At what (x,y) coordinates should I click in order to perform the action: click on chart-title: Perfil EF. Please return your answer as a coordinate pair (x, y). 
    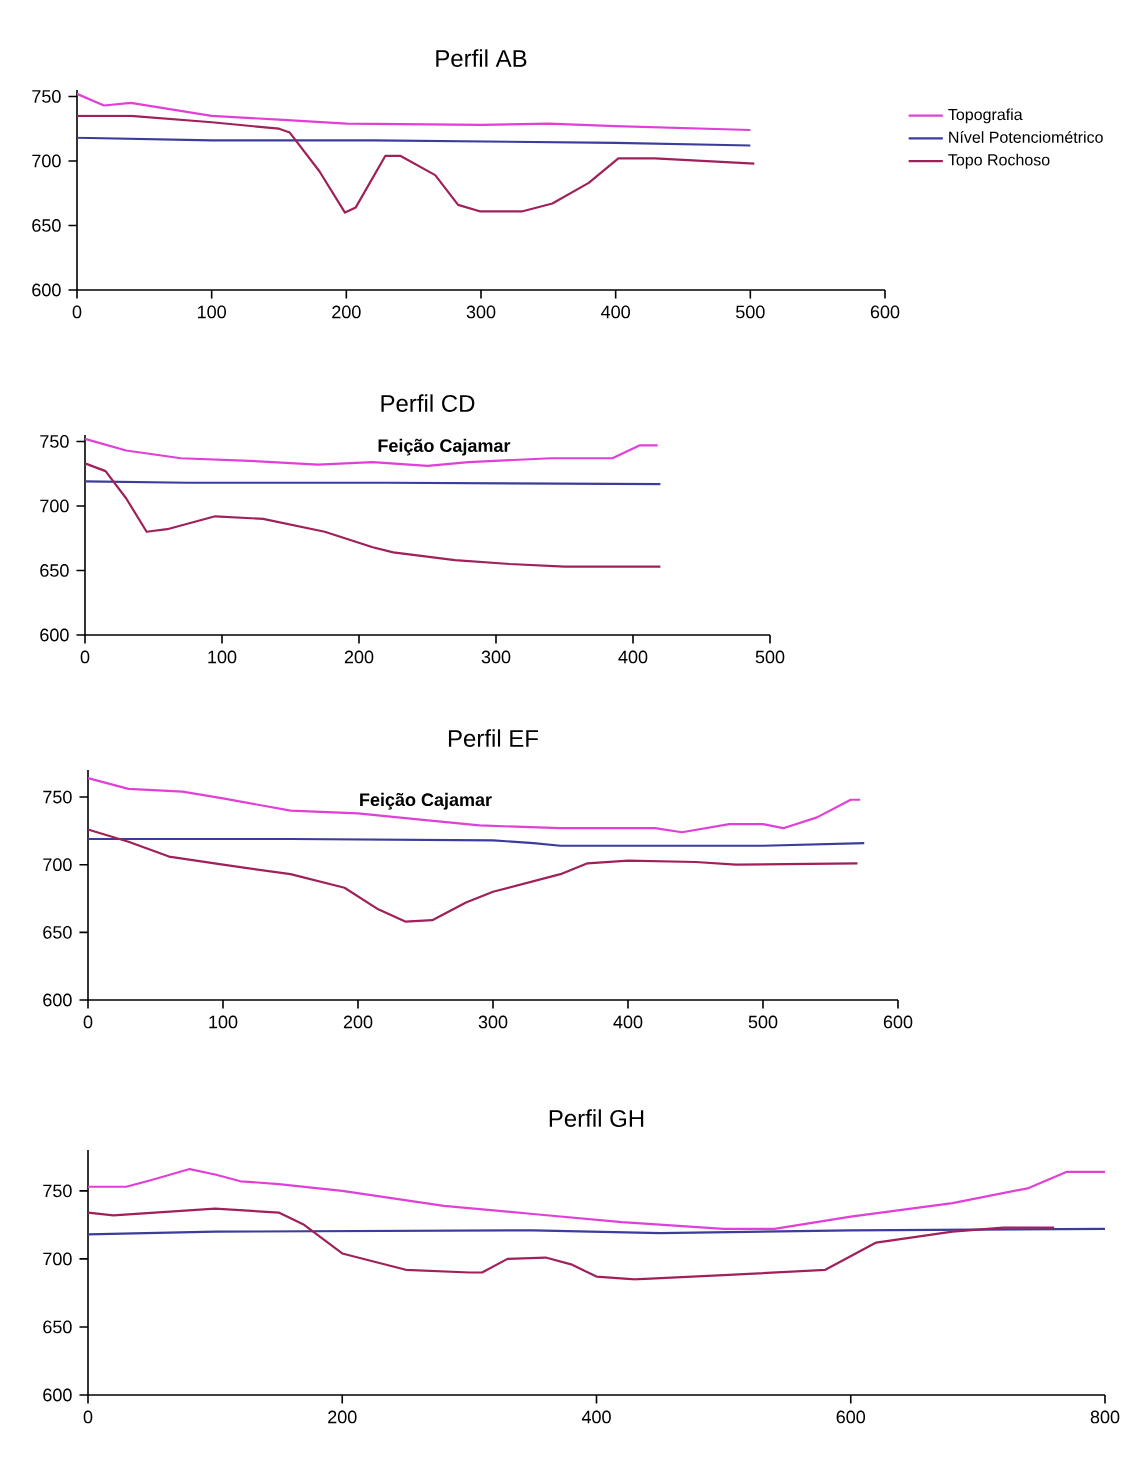
    Looking at the image, I should click on (493, 738).